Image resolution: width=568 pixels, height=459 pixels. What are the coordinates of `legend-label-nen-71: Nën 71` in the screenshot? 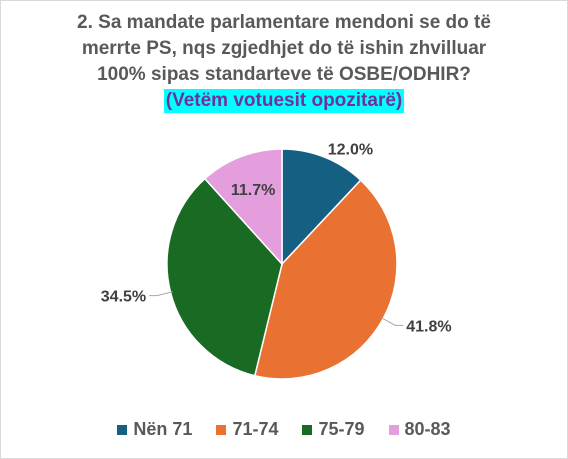 It's located at (163, 429).